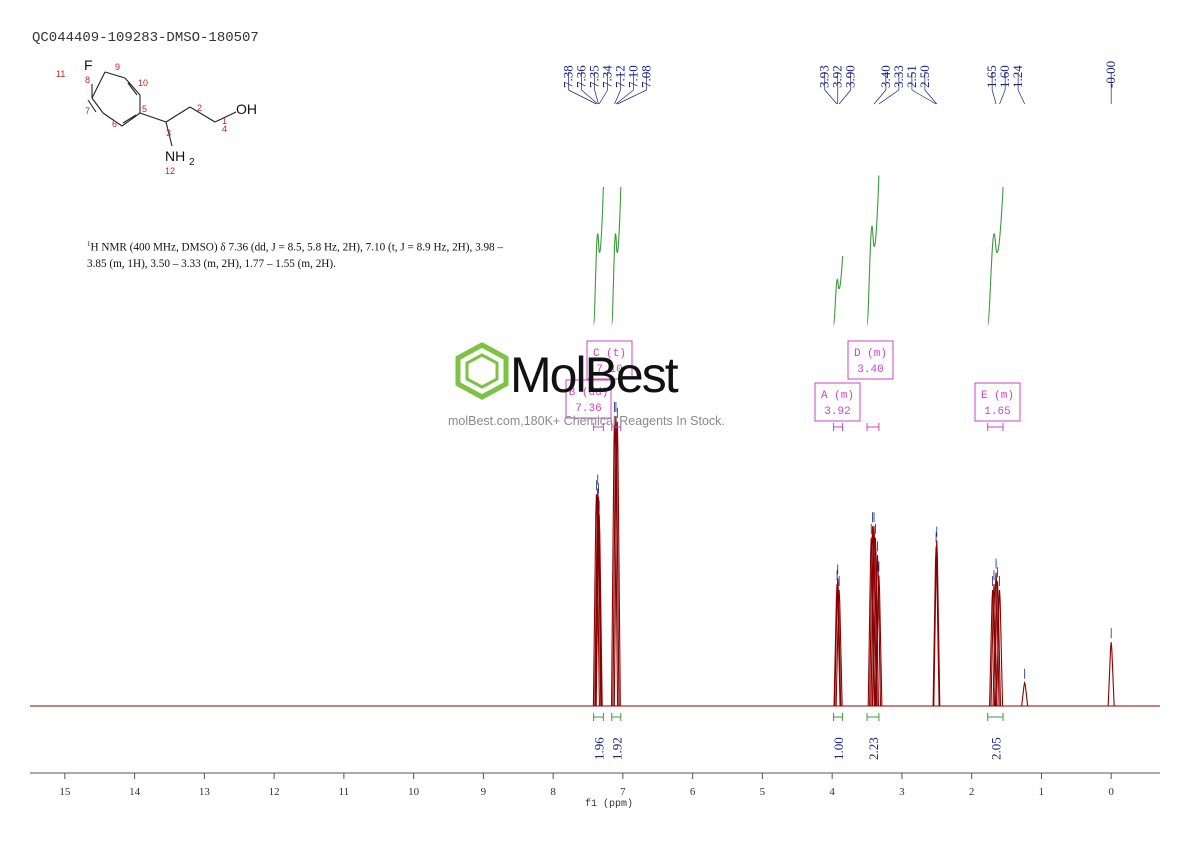  I want to click on atom-number-6: 6, so click(114, 124).